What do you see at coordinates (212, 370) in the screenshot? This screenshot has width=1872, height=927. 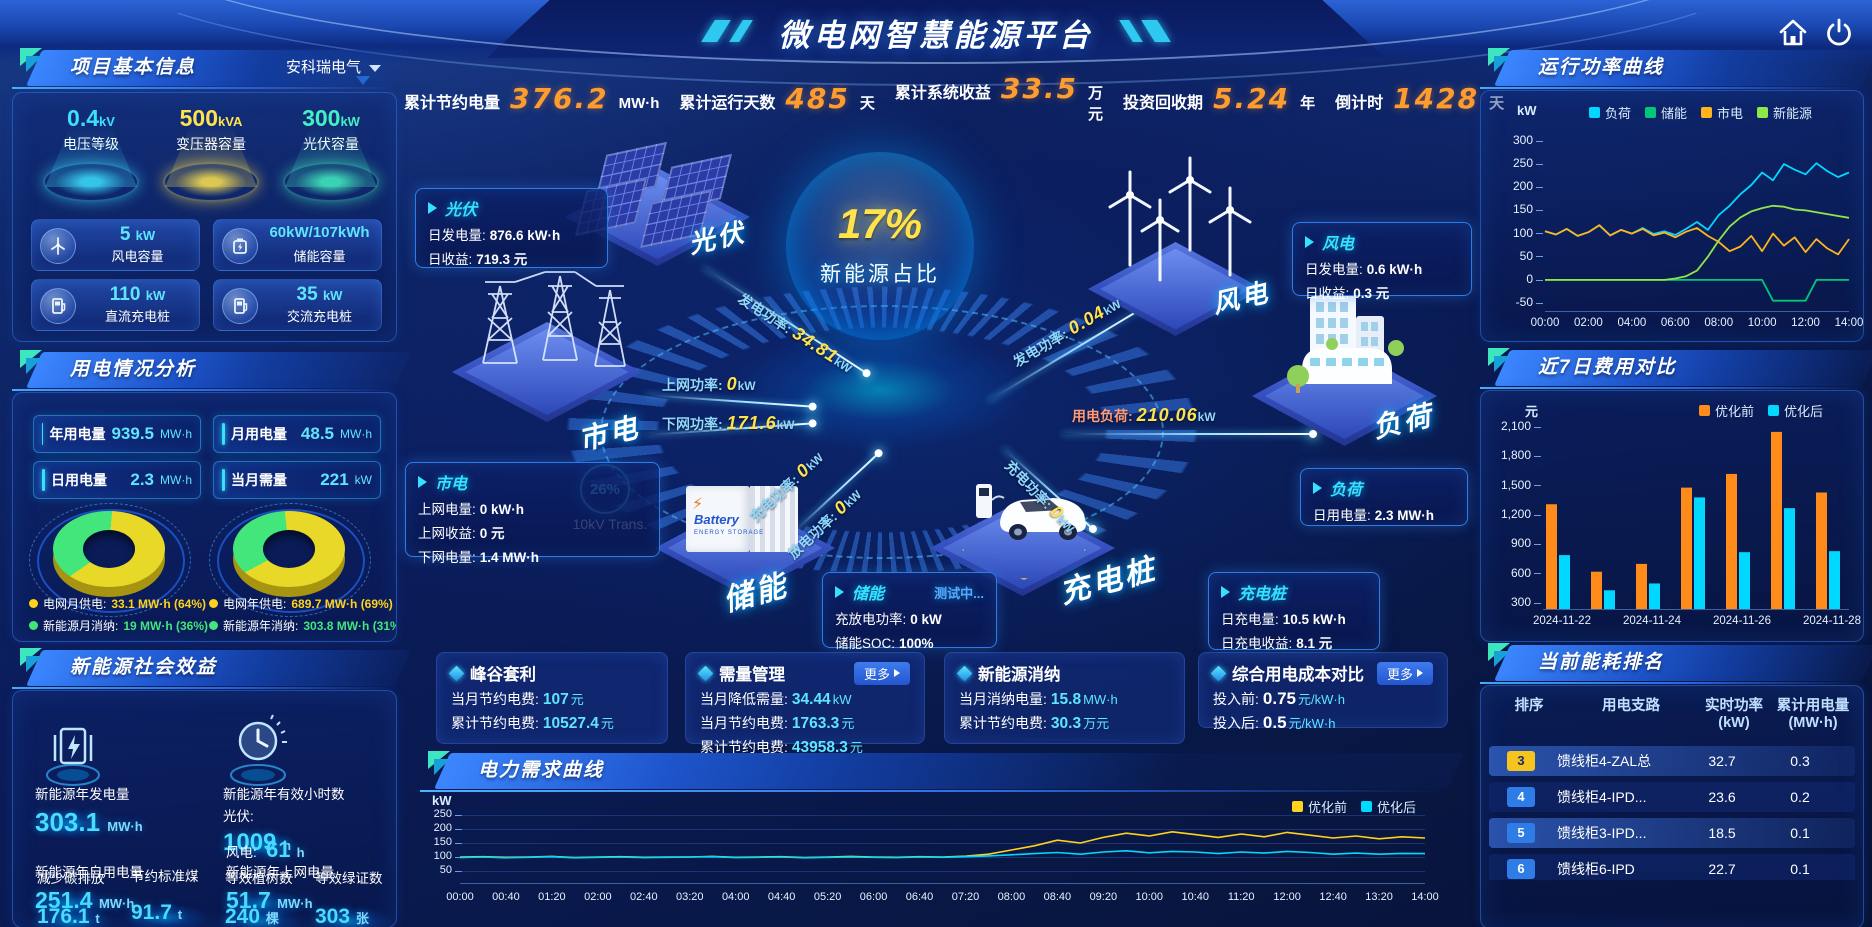 I see `panel-usage-header: 用电情况分析` at bounding box center [212, 370].